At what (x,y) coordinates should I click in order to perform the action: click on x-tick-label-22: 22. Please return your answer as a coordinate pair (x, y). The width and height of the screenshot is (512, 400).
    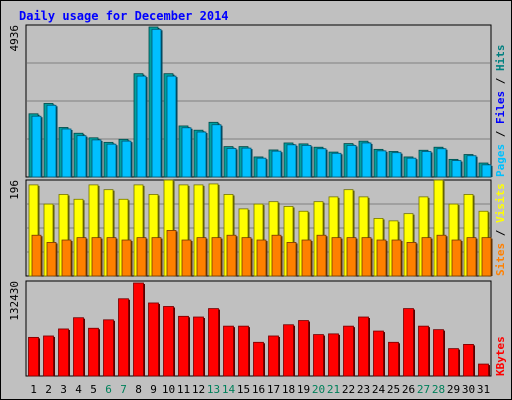
    Looking at the image, I should click on (348, 389).